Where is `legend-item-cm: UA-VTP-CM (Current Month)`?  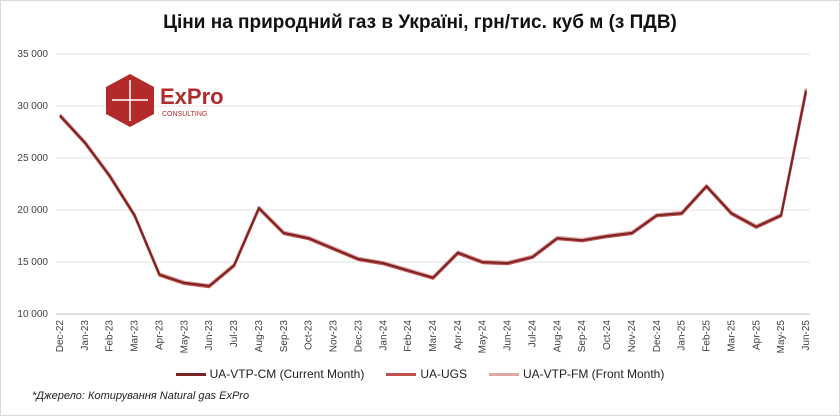
legend-item-cm: UA-VTP-CM (Current Month) is located at coordinates (270, 374).